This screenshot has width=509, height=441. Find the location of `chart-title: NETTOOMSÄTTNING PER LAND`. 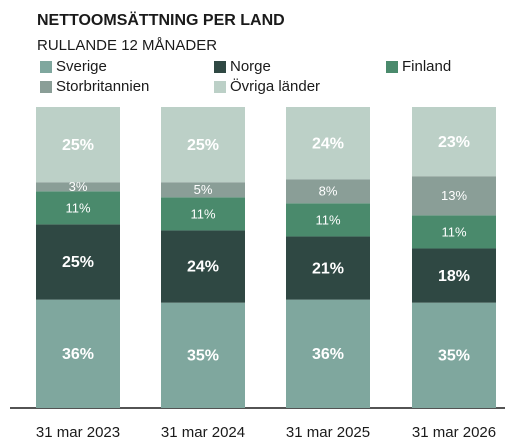

chart-title: NETTOOMSÄTTNING PER LAND is located at coordinates (161, 20).